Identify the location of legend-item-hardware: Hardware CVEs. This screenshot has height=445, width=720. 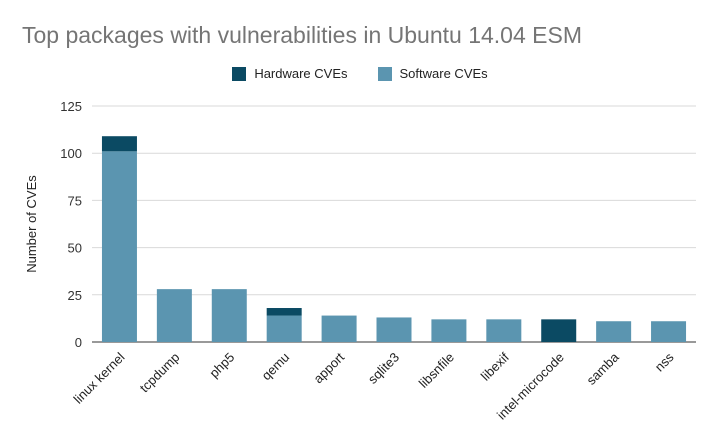
(290, 73).